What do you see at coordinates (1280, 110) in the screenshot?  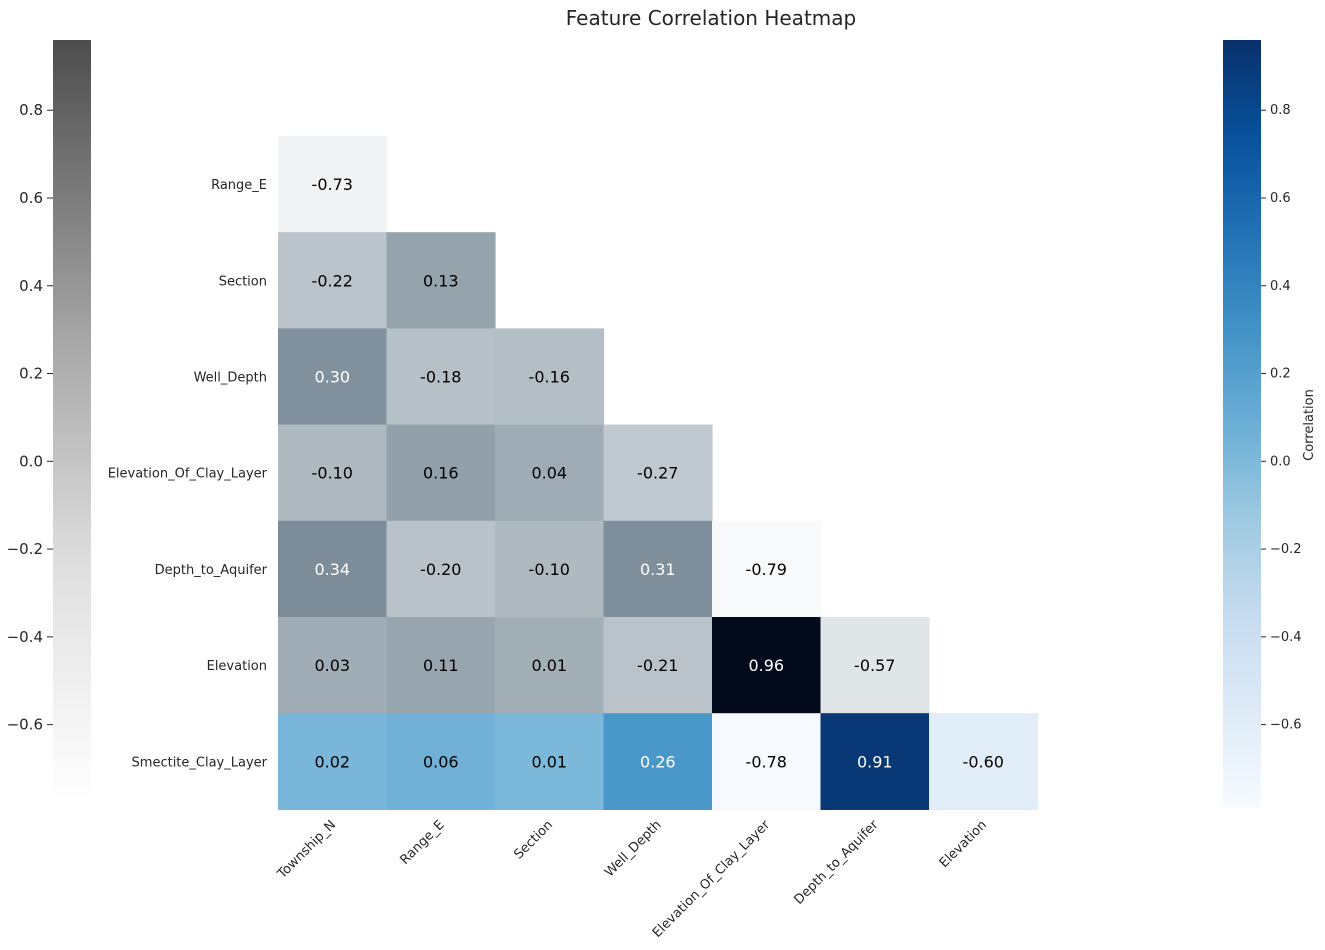 I see `colorbar-right-tick-label: 0.8` at bounding box center [1280, 110].